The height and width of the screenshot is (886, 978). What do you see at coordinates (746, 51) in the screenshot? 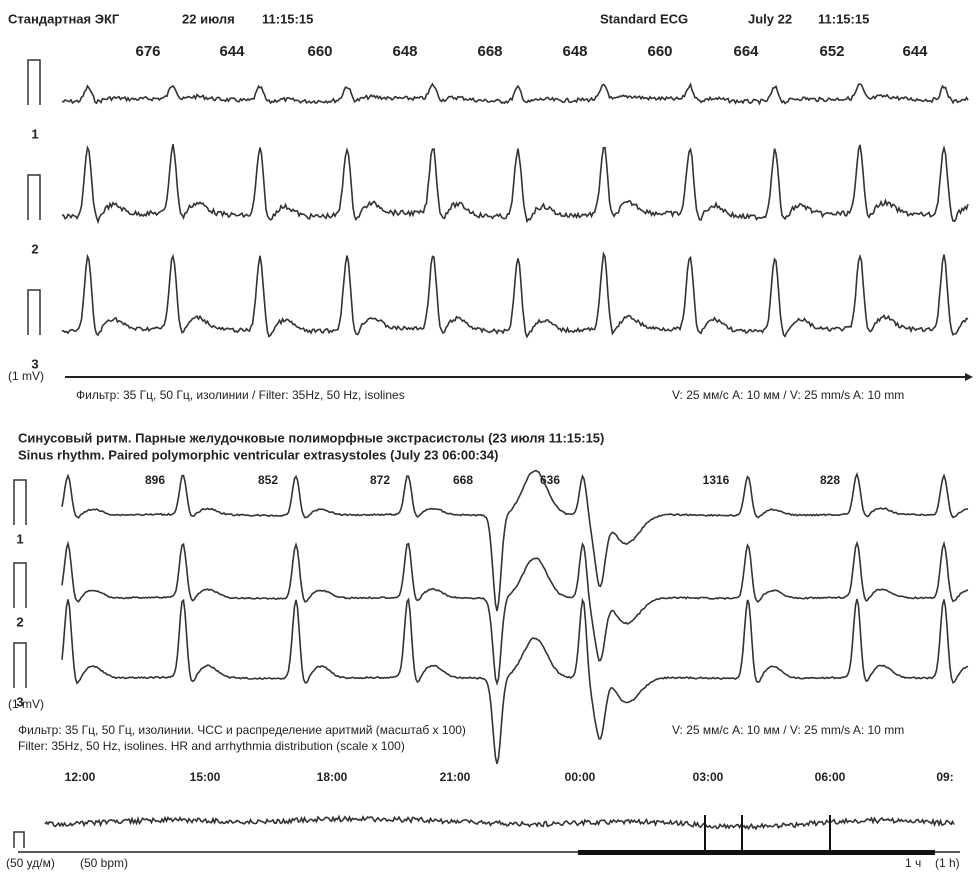
I see `rr-interval: 664` at bounding box center [746, 51].